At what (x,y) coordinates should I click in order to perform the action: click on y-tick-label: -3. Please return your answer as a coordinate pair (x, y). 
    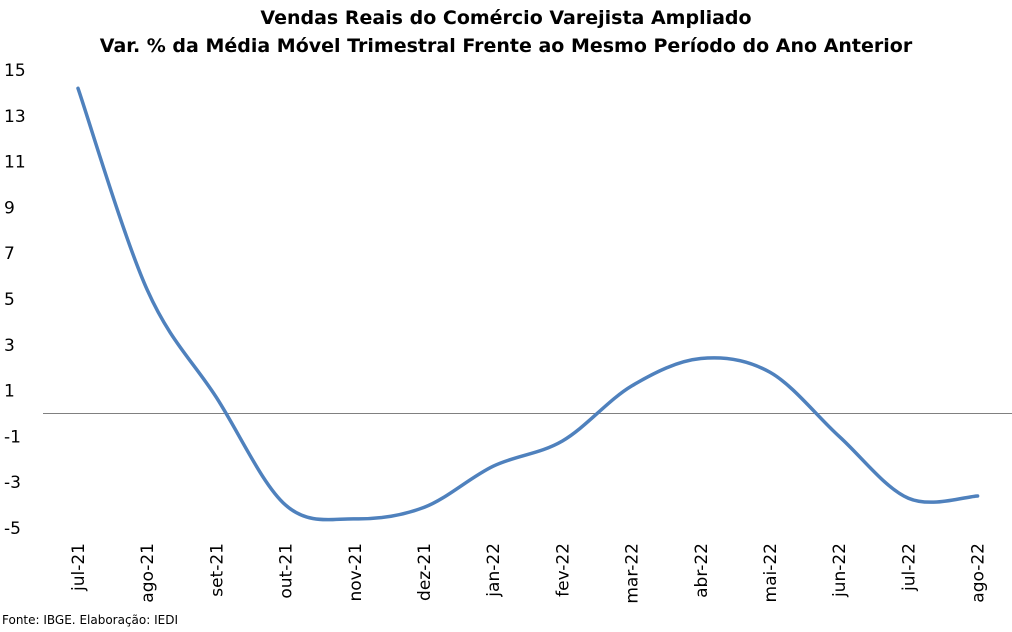
    Looking at the image, I should click on (12, 483).